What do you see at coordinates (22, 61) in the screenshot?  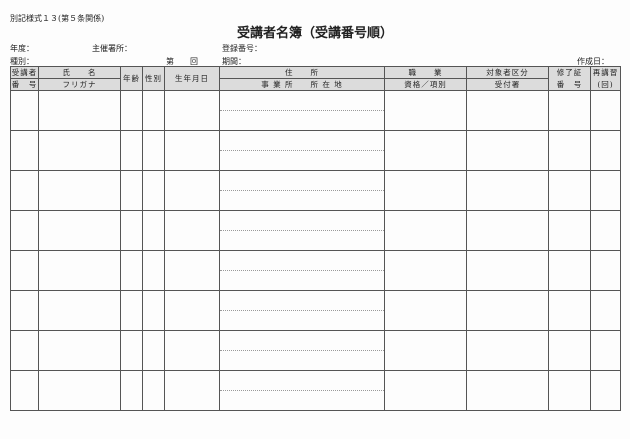 I see `type-label: 種別：` at bounding box center [22, 61].